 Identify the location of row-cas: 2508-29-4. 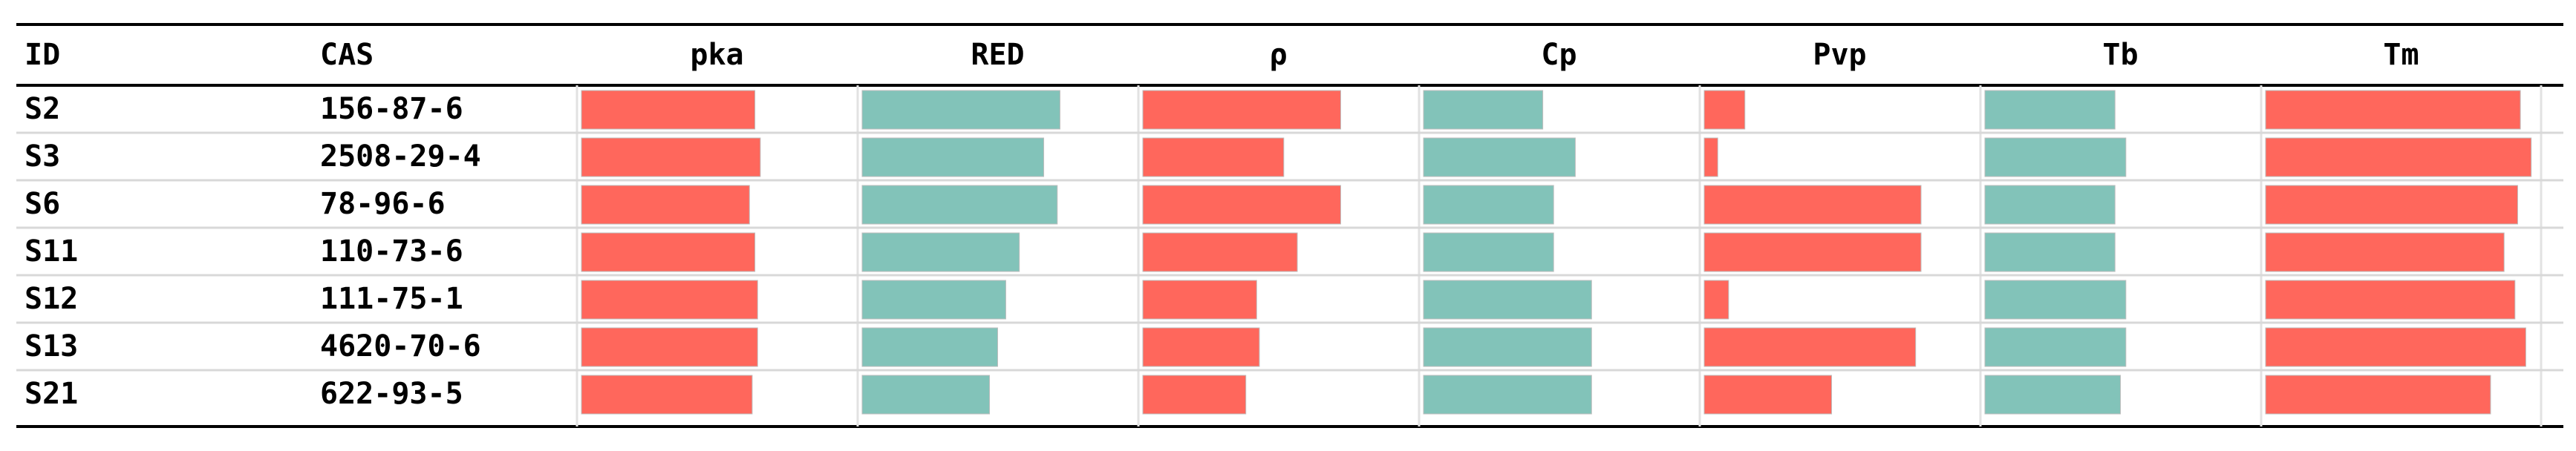
(400, 156).